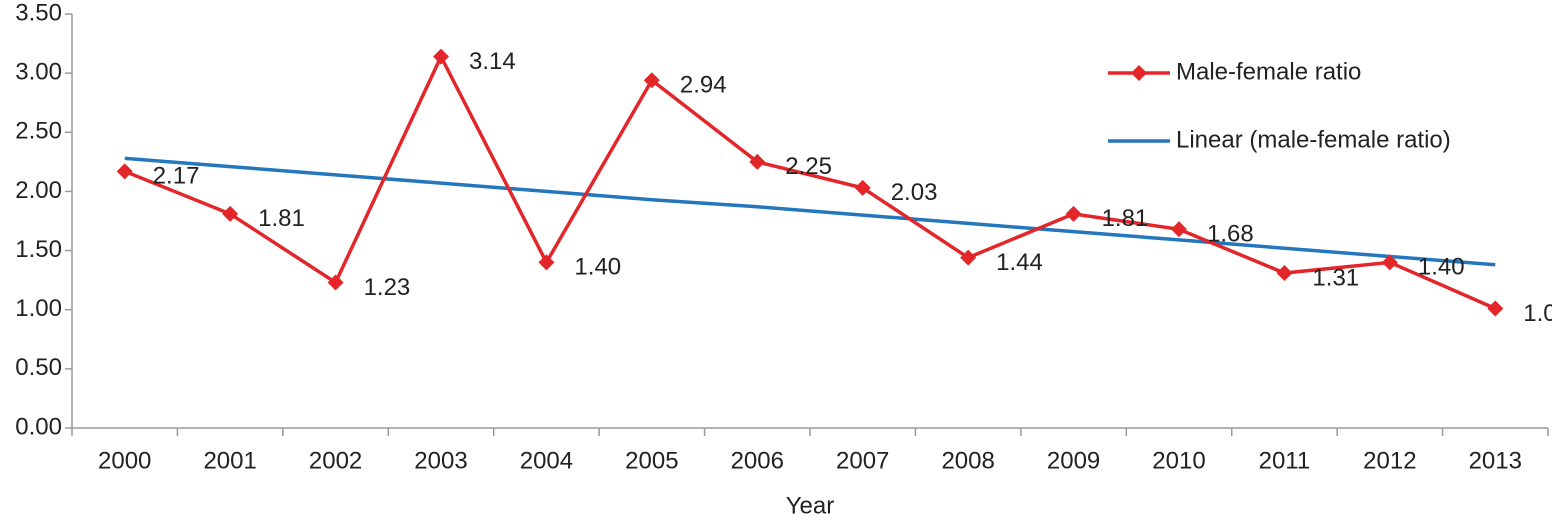 The height and width of the screenshot is (520, 1552). Describe the element at coordinates (38, 71) in the screenshot. I see `y-tick-label: 3.00` at that location.